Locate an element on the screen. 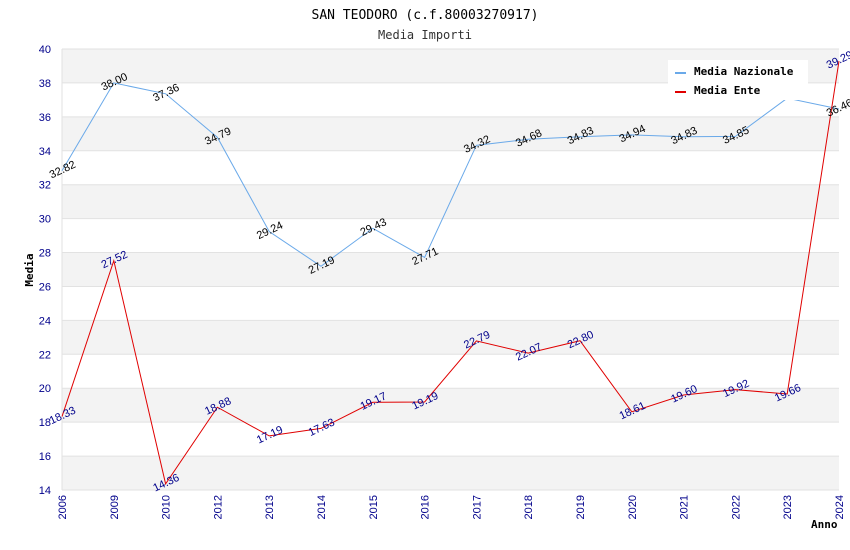 The image size is (850, 550). chart-subtitle: Media Importi is located at coordinates (425, 35).